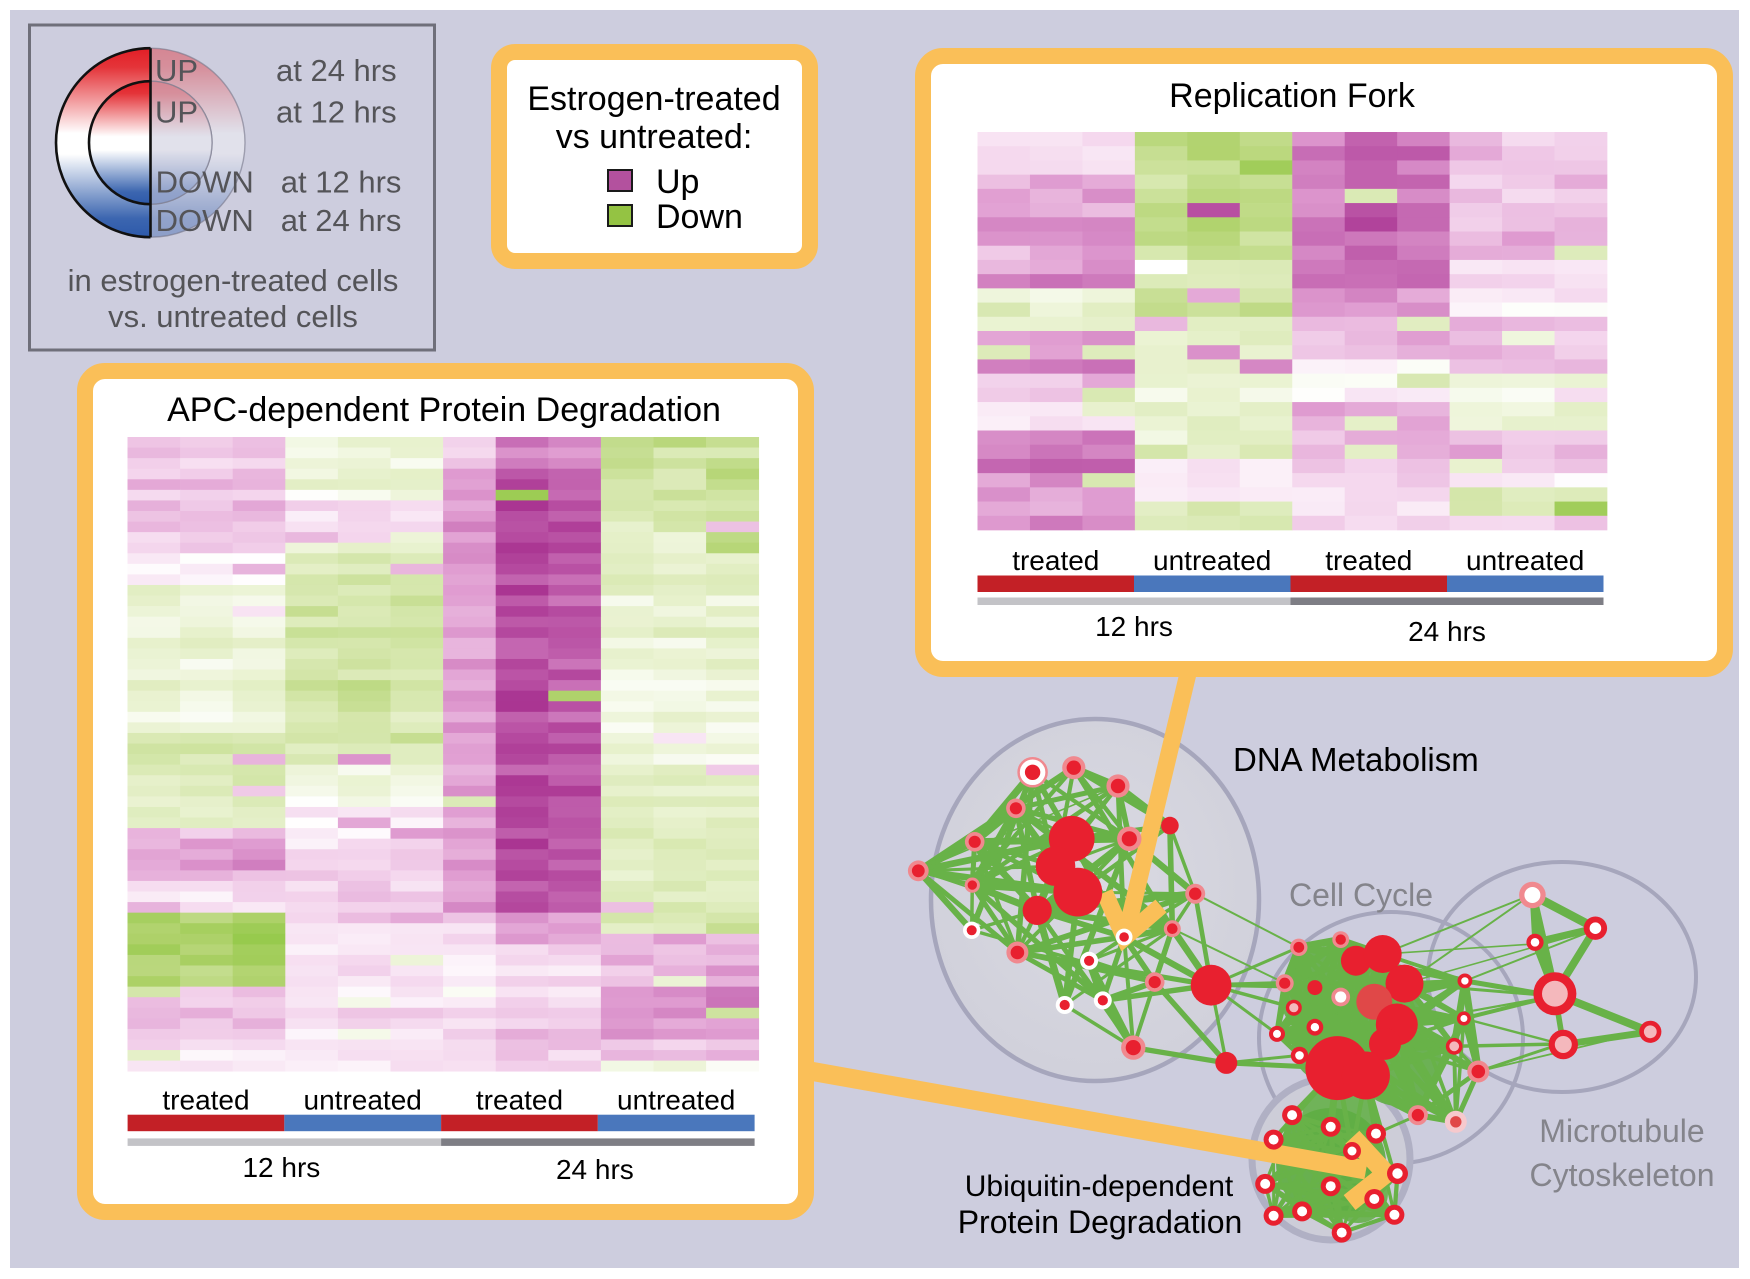 The image size is (1750, 1279). Describe the element at coordinates (444, 410) in the screenshot. I see `svg-text:APC-dependent Protein Degradat: APC-dependent Protein Degradation` at that location.